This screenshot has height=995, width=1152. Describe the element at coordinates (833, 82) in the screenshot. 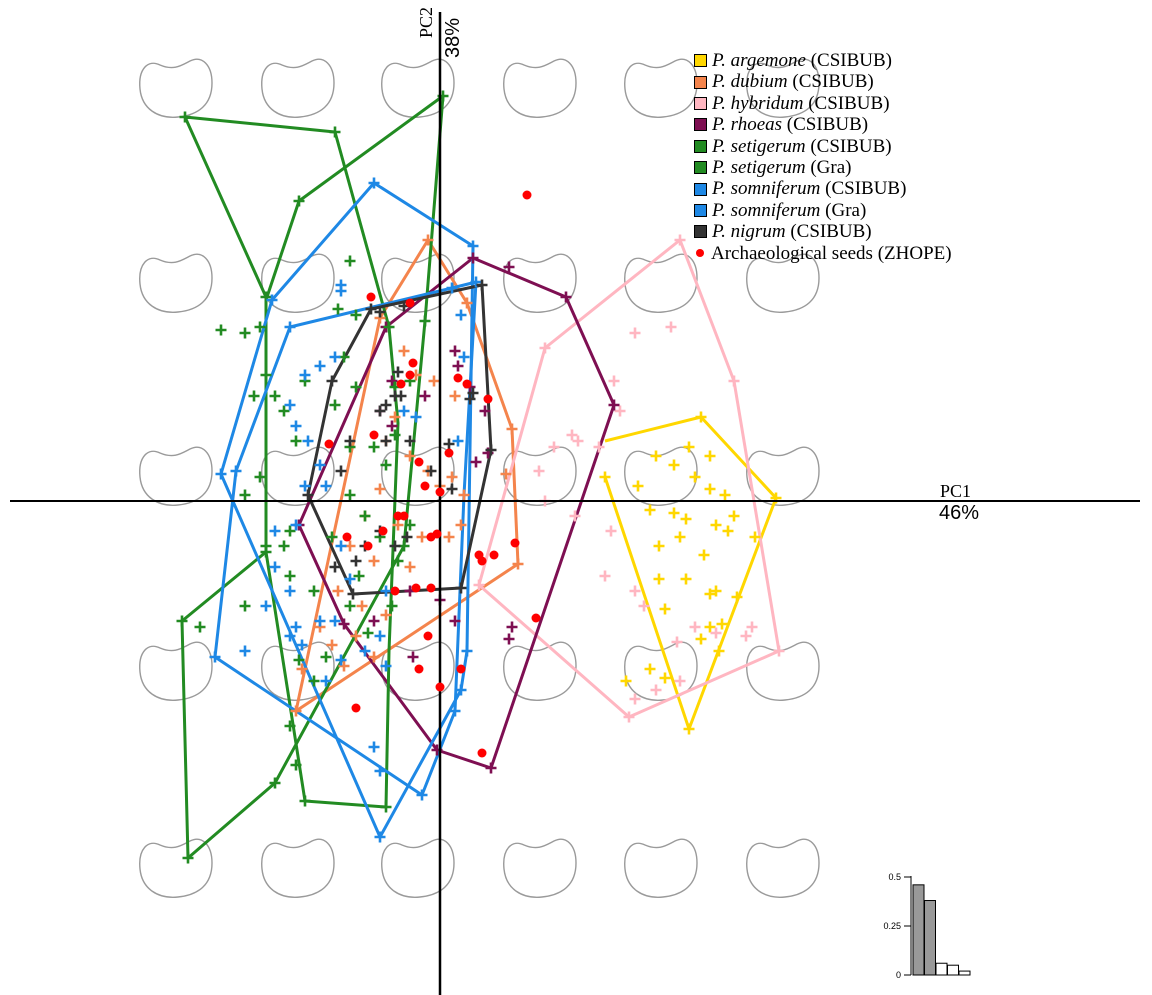

I see `legend-source: (CSIBUB)` at that location.